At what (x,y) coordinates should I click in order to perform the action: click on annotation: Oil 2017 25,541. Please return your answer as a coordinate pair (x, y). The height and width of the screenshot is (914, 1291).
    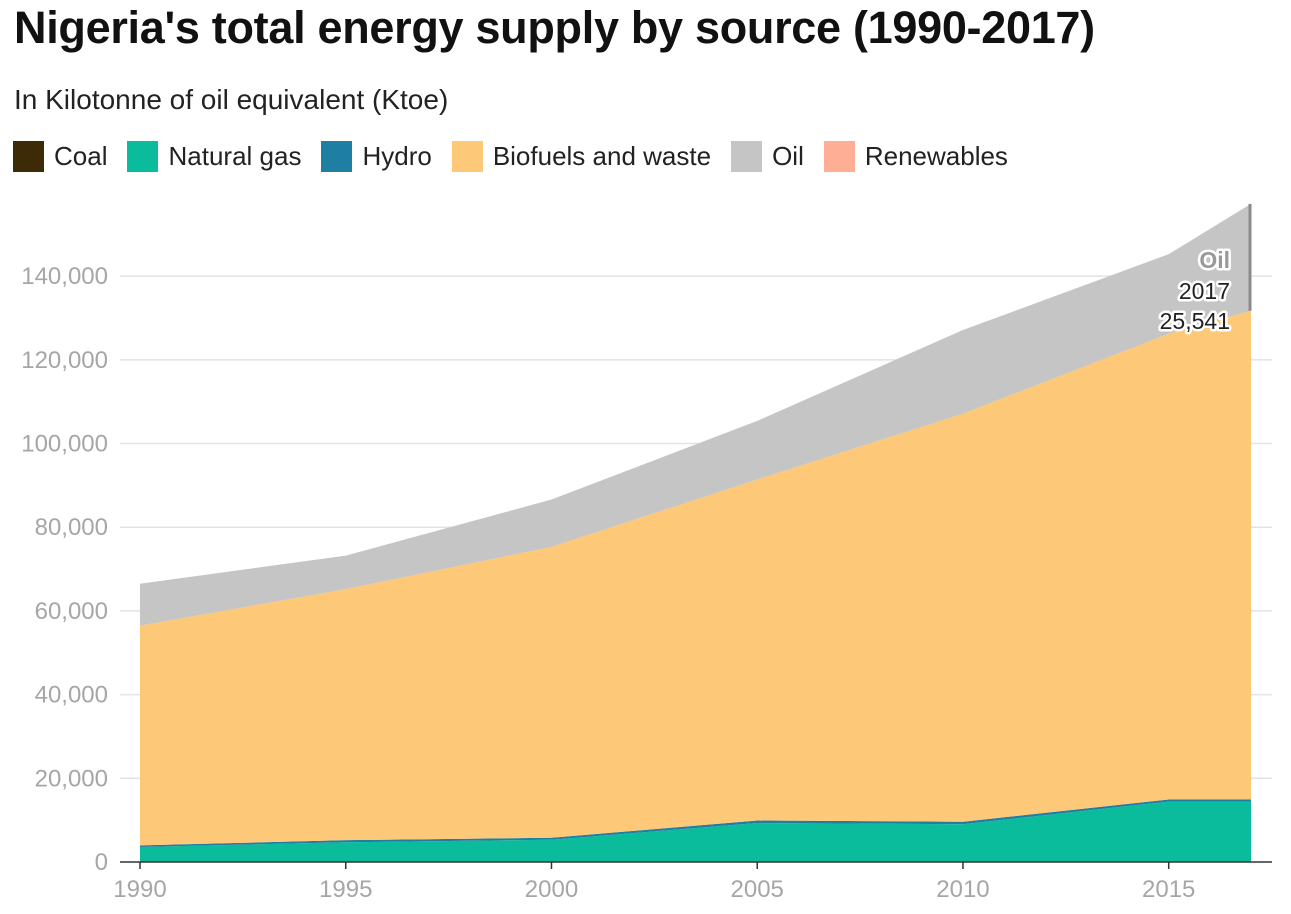
    Looking at the image, I should click on (1204, 270).